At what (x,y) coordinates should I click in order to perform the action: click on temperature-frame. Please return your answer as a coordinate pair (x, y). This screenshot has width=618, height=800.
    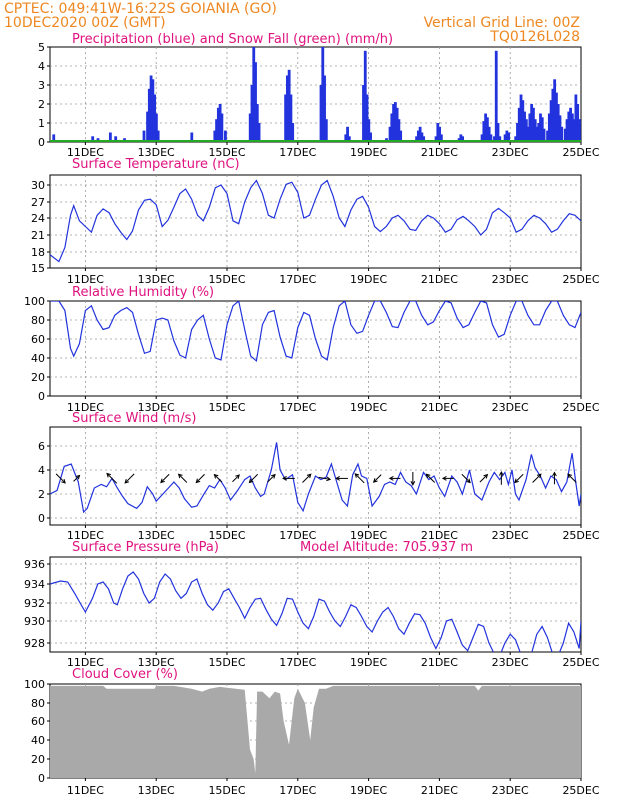
    Looking at the image, I should click on (315, 221).